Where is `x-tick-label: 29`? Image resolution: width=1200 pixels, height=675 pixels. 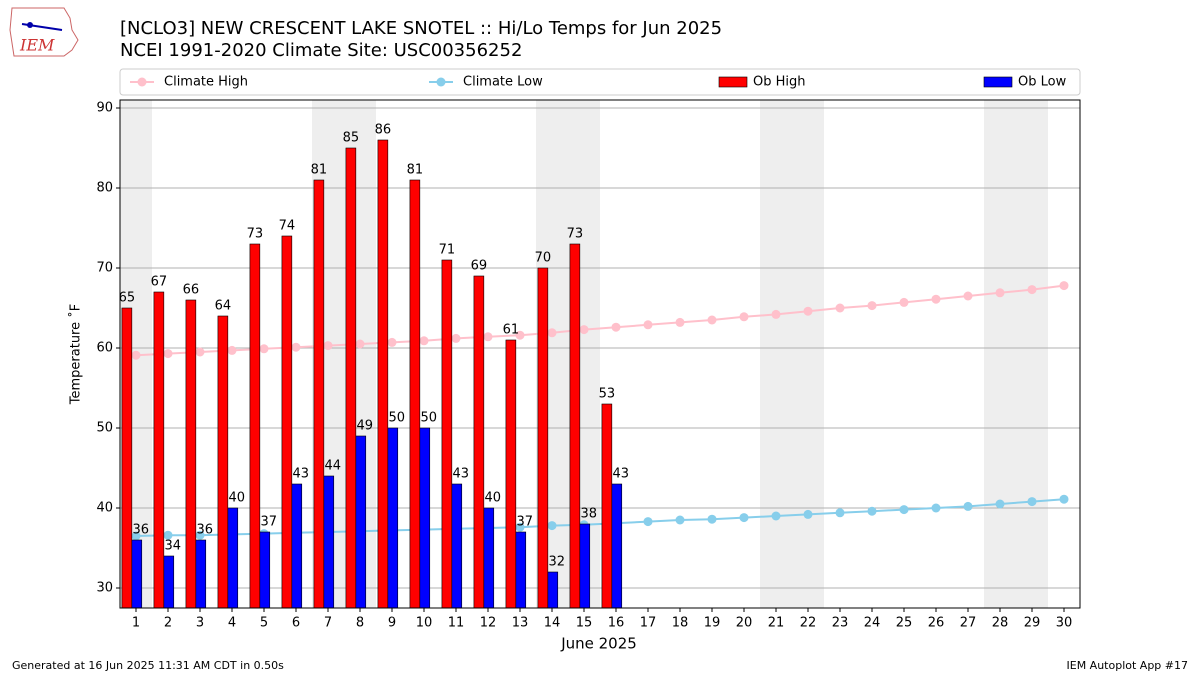 x-tick-label: 29 is located at coordinates (1032, 623).